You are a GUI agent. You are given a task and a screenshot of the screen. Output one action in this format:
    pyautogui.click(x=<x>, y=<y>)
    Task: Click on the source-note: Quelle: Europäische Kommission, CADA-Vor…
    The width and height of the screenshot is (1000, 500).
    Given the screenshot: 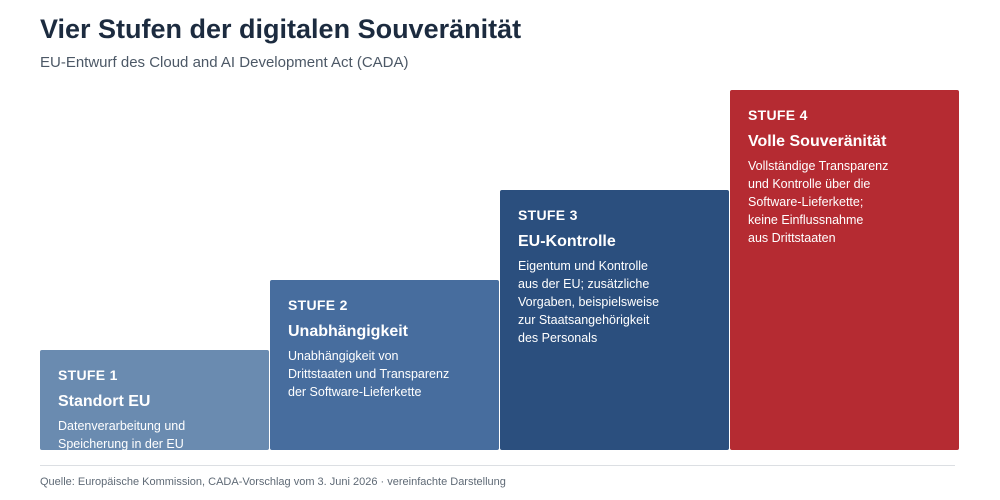 What is the action you would take?
    pyautogui.click(x=273, y=482)
    